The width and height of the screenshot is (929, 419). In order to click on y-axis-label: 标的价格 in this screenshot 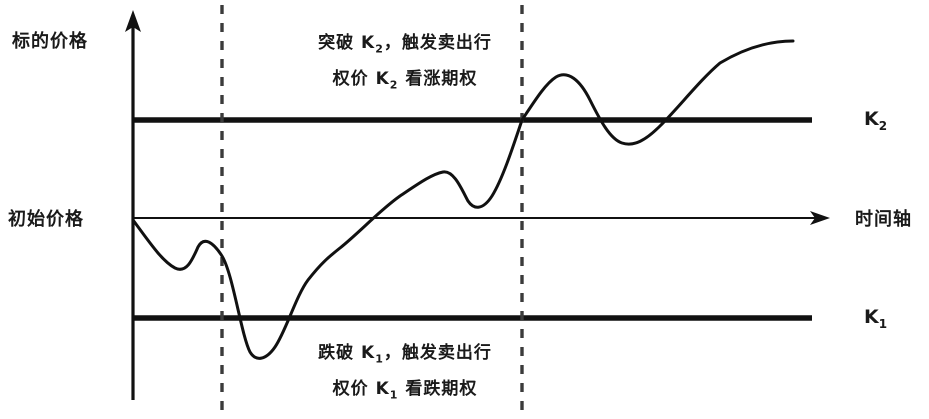, I will do `click(50, 41)`.